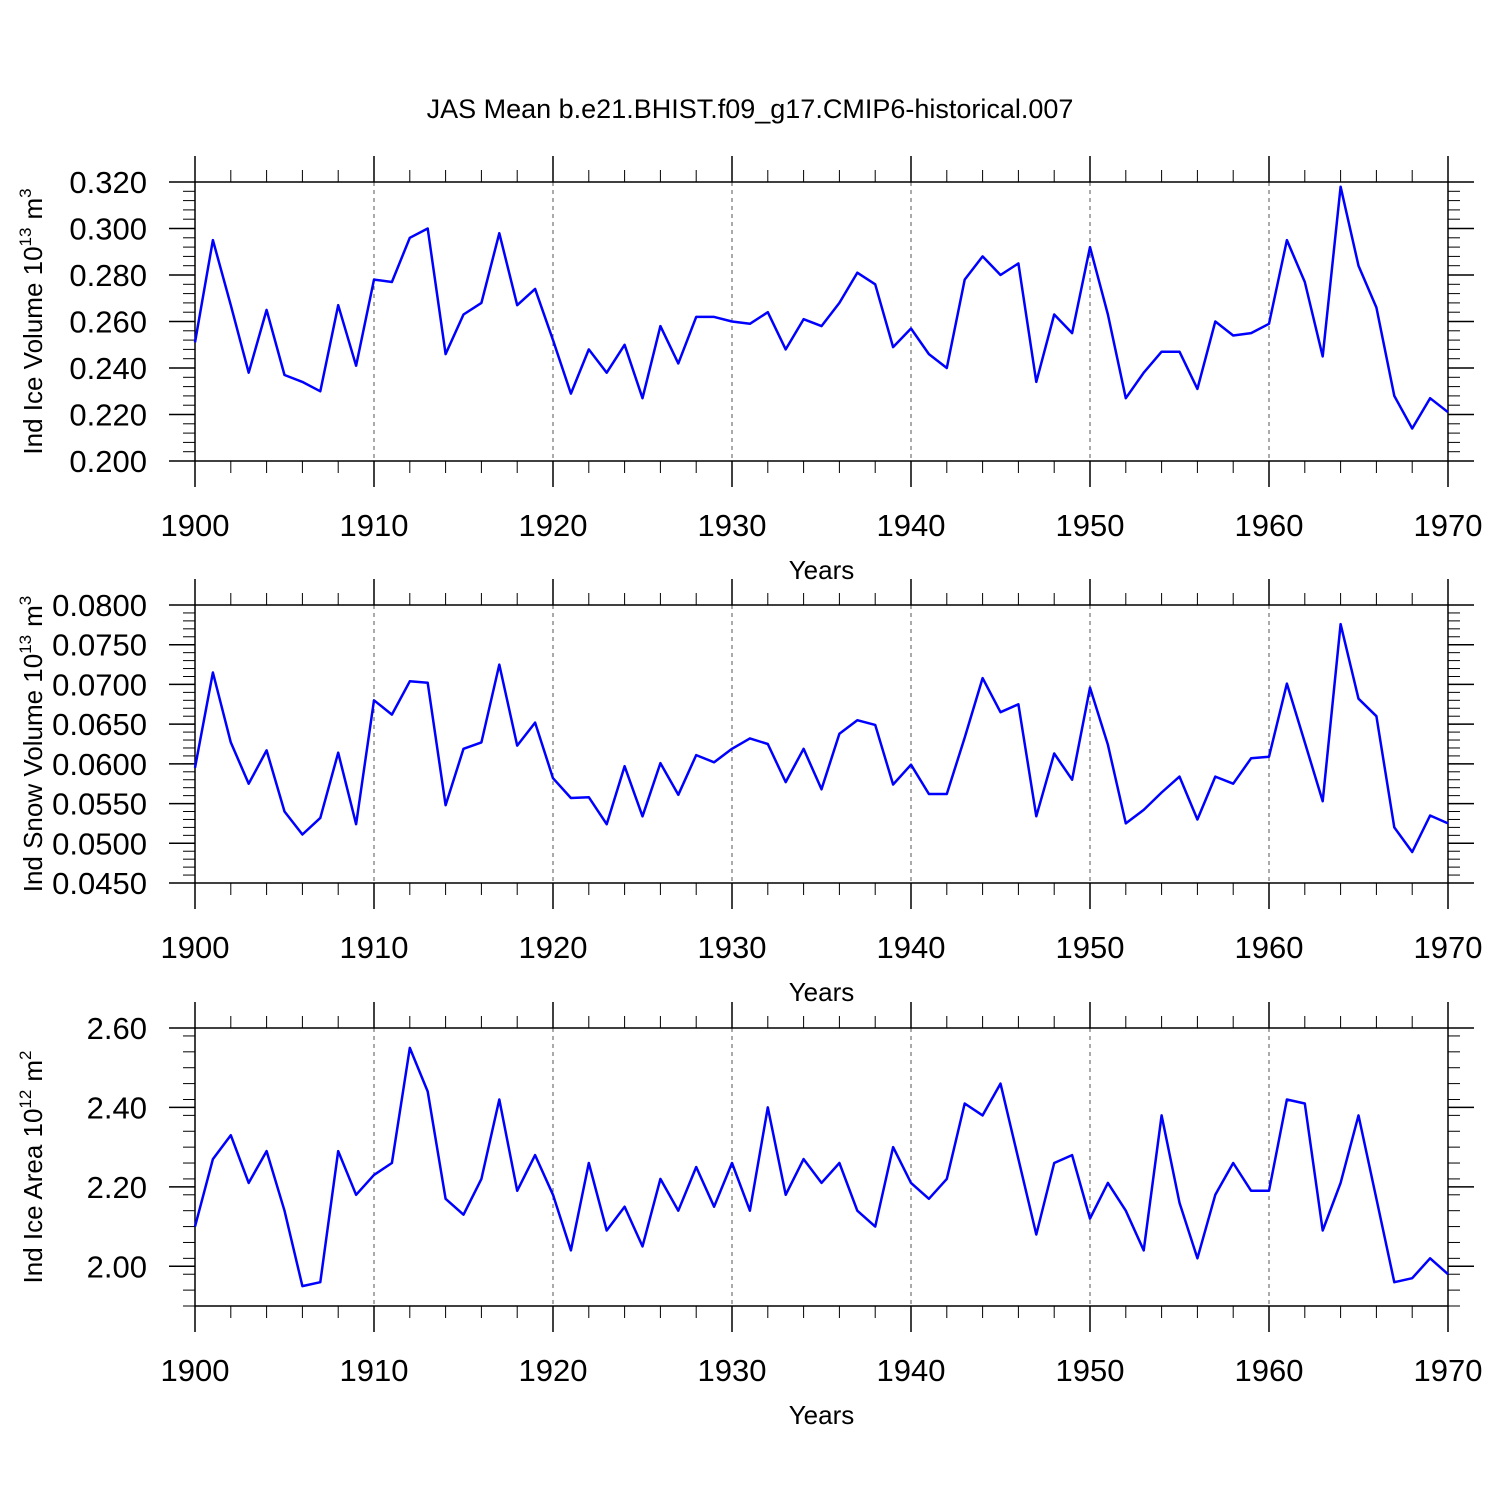 The height and width of the screenshot is (1500, 1500). I want to click on y-tick-label: 0.0500, so click(99, 843).